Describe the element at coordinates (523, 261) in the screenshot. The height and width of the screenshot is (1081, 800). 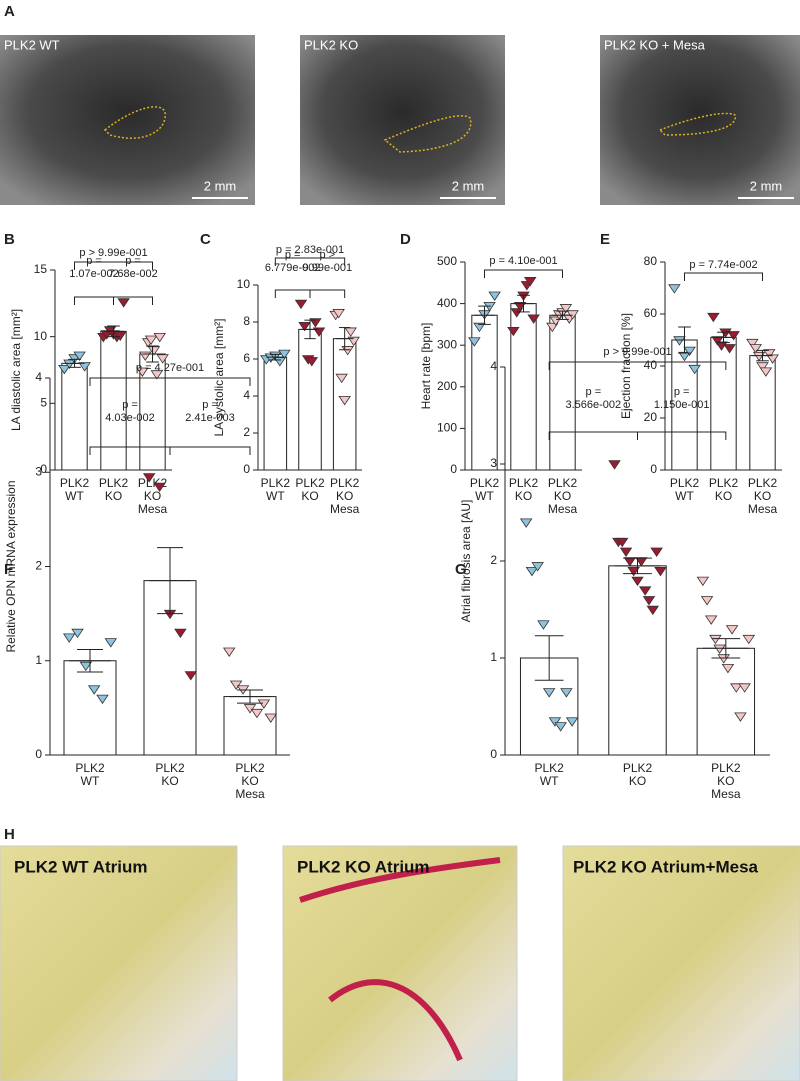
I see `p-value: p = 4.10e-001` at that location.